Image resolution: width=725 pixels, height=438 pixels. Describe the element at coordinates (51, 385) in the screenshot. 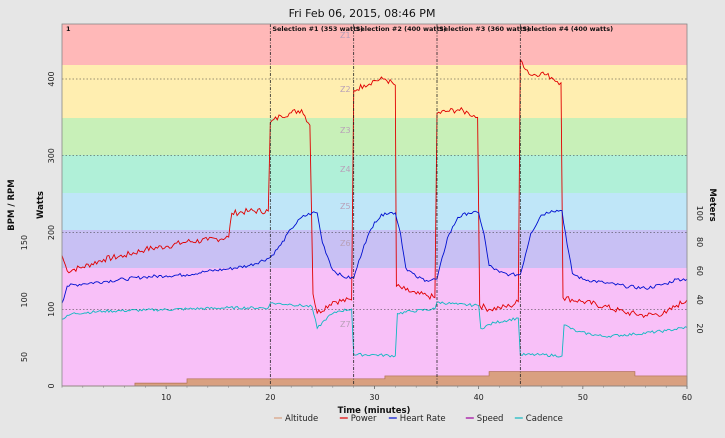

I see `y-tick-label: 0` at that location.